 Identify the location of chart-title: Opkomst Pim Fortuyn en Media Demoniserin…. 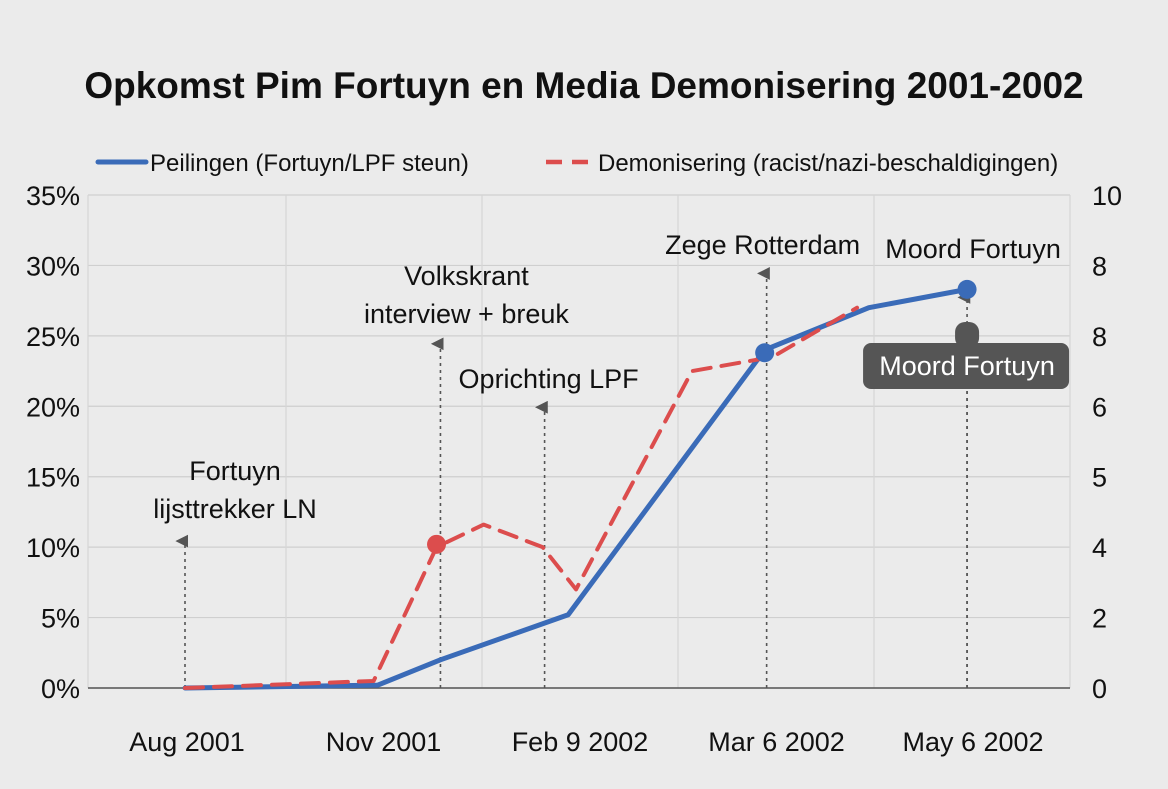
(583, 85).